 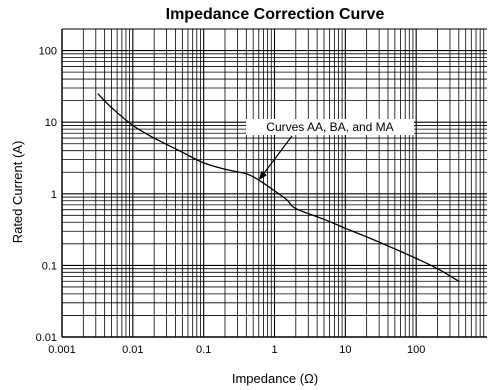 What do you see at coordinates (275, 14) in the screenshot?
I see `chart-title: Impedance Correction Curve` at bounding box center [275, 14].